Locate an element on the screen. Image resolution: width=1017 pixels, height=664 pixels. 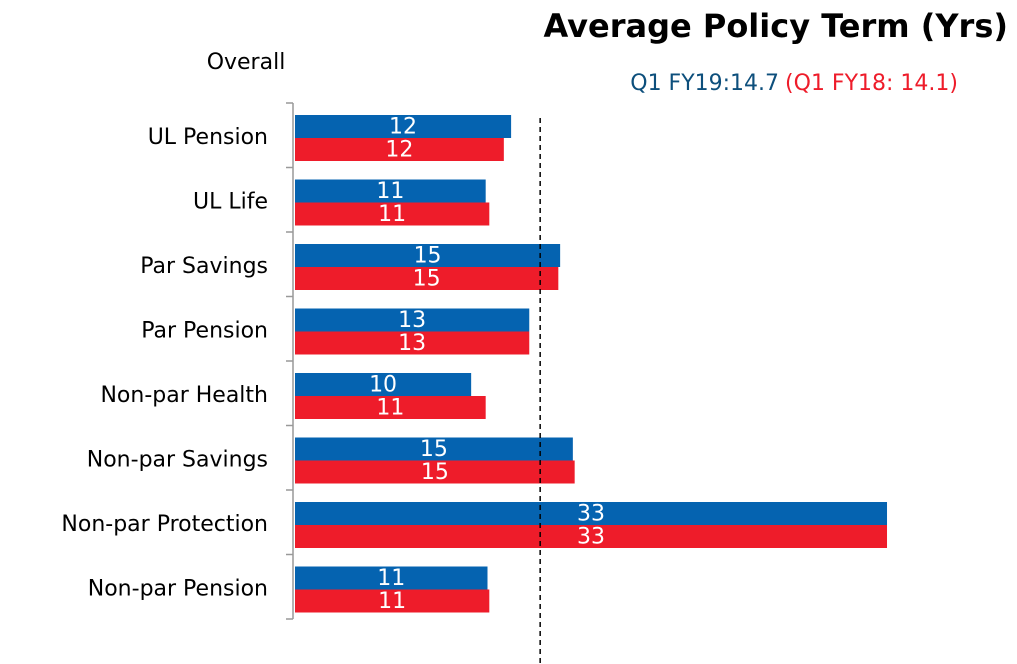
y-tick-label: Par Pension is located at coordinates (204, 331).